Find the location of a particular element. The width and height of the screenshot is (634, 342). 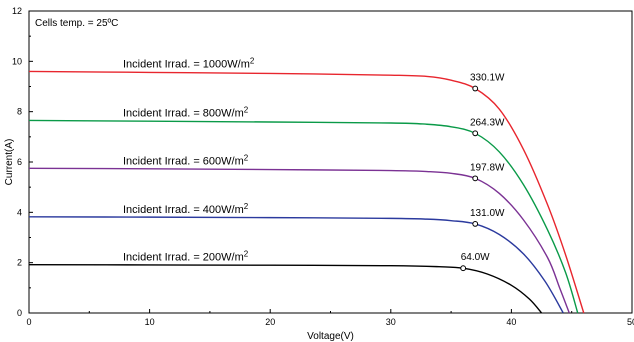

series-label-2: Incident Irrad. = 800W/m2 is located at coordinates (186, 112).